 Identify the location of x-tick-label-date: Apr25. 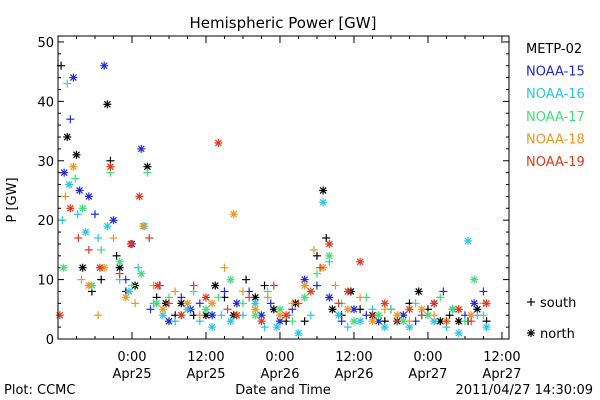
(205, 374).